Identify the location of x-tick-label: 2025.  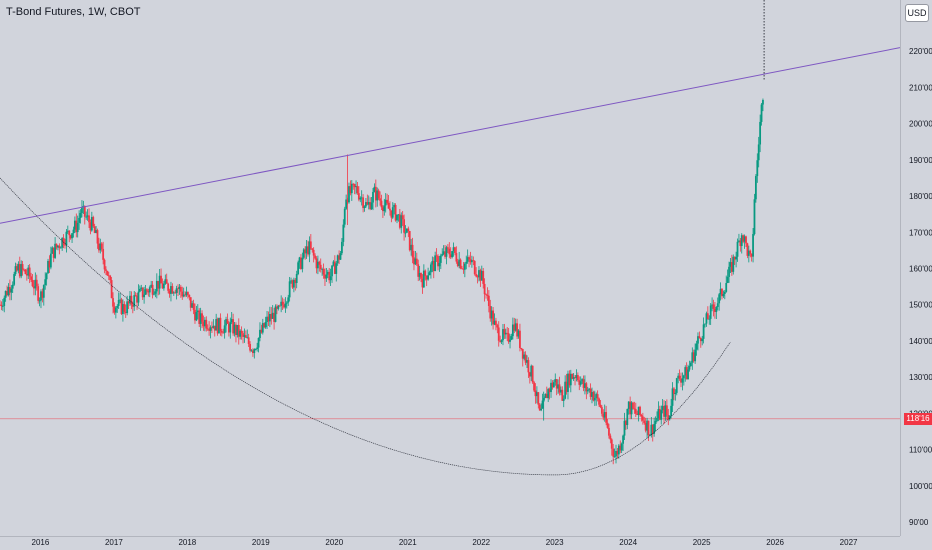
(702, 542).